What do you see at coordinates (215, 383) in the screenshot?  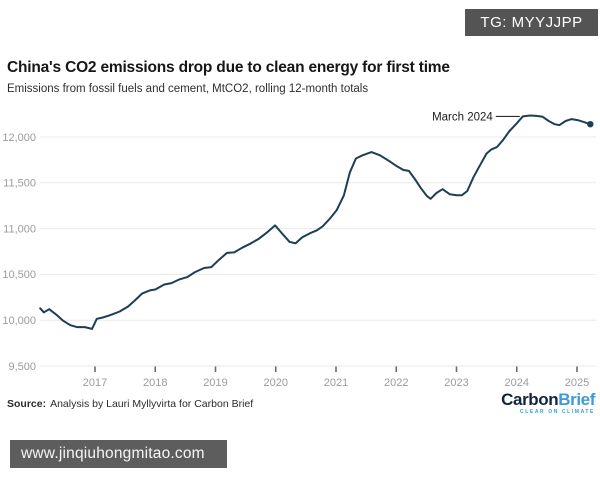 I see `x-tick-label: 2019` at bounding box center [215, 383].